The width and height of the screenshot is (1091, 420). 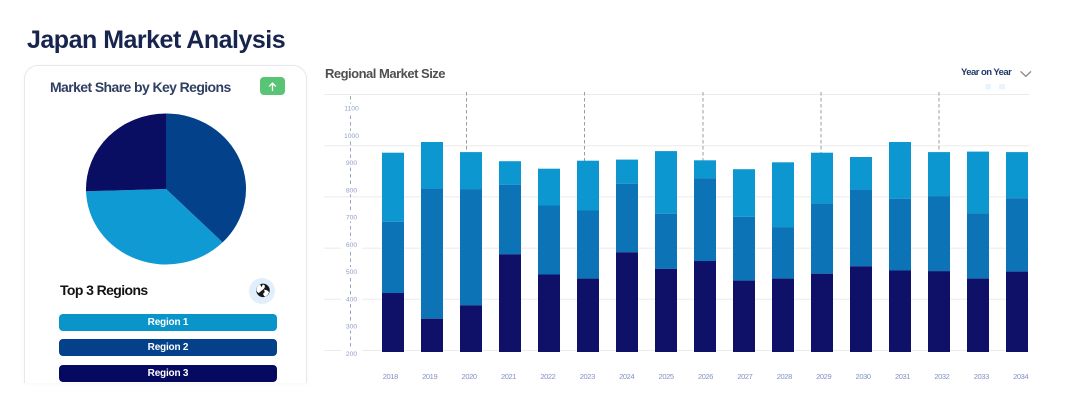 I want to click on svg-text: 2031, so click(x=902, y=376).